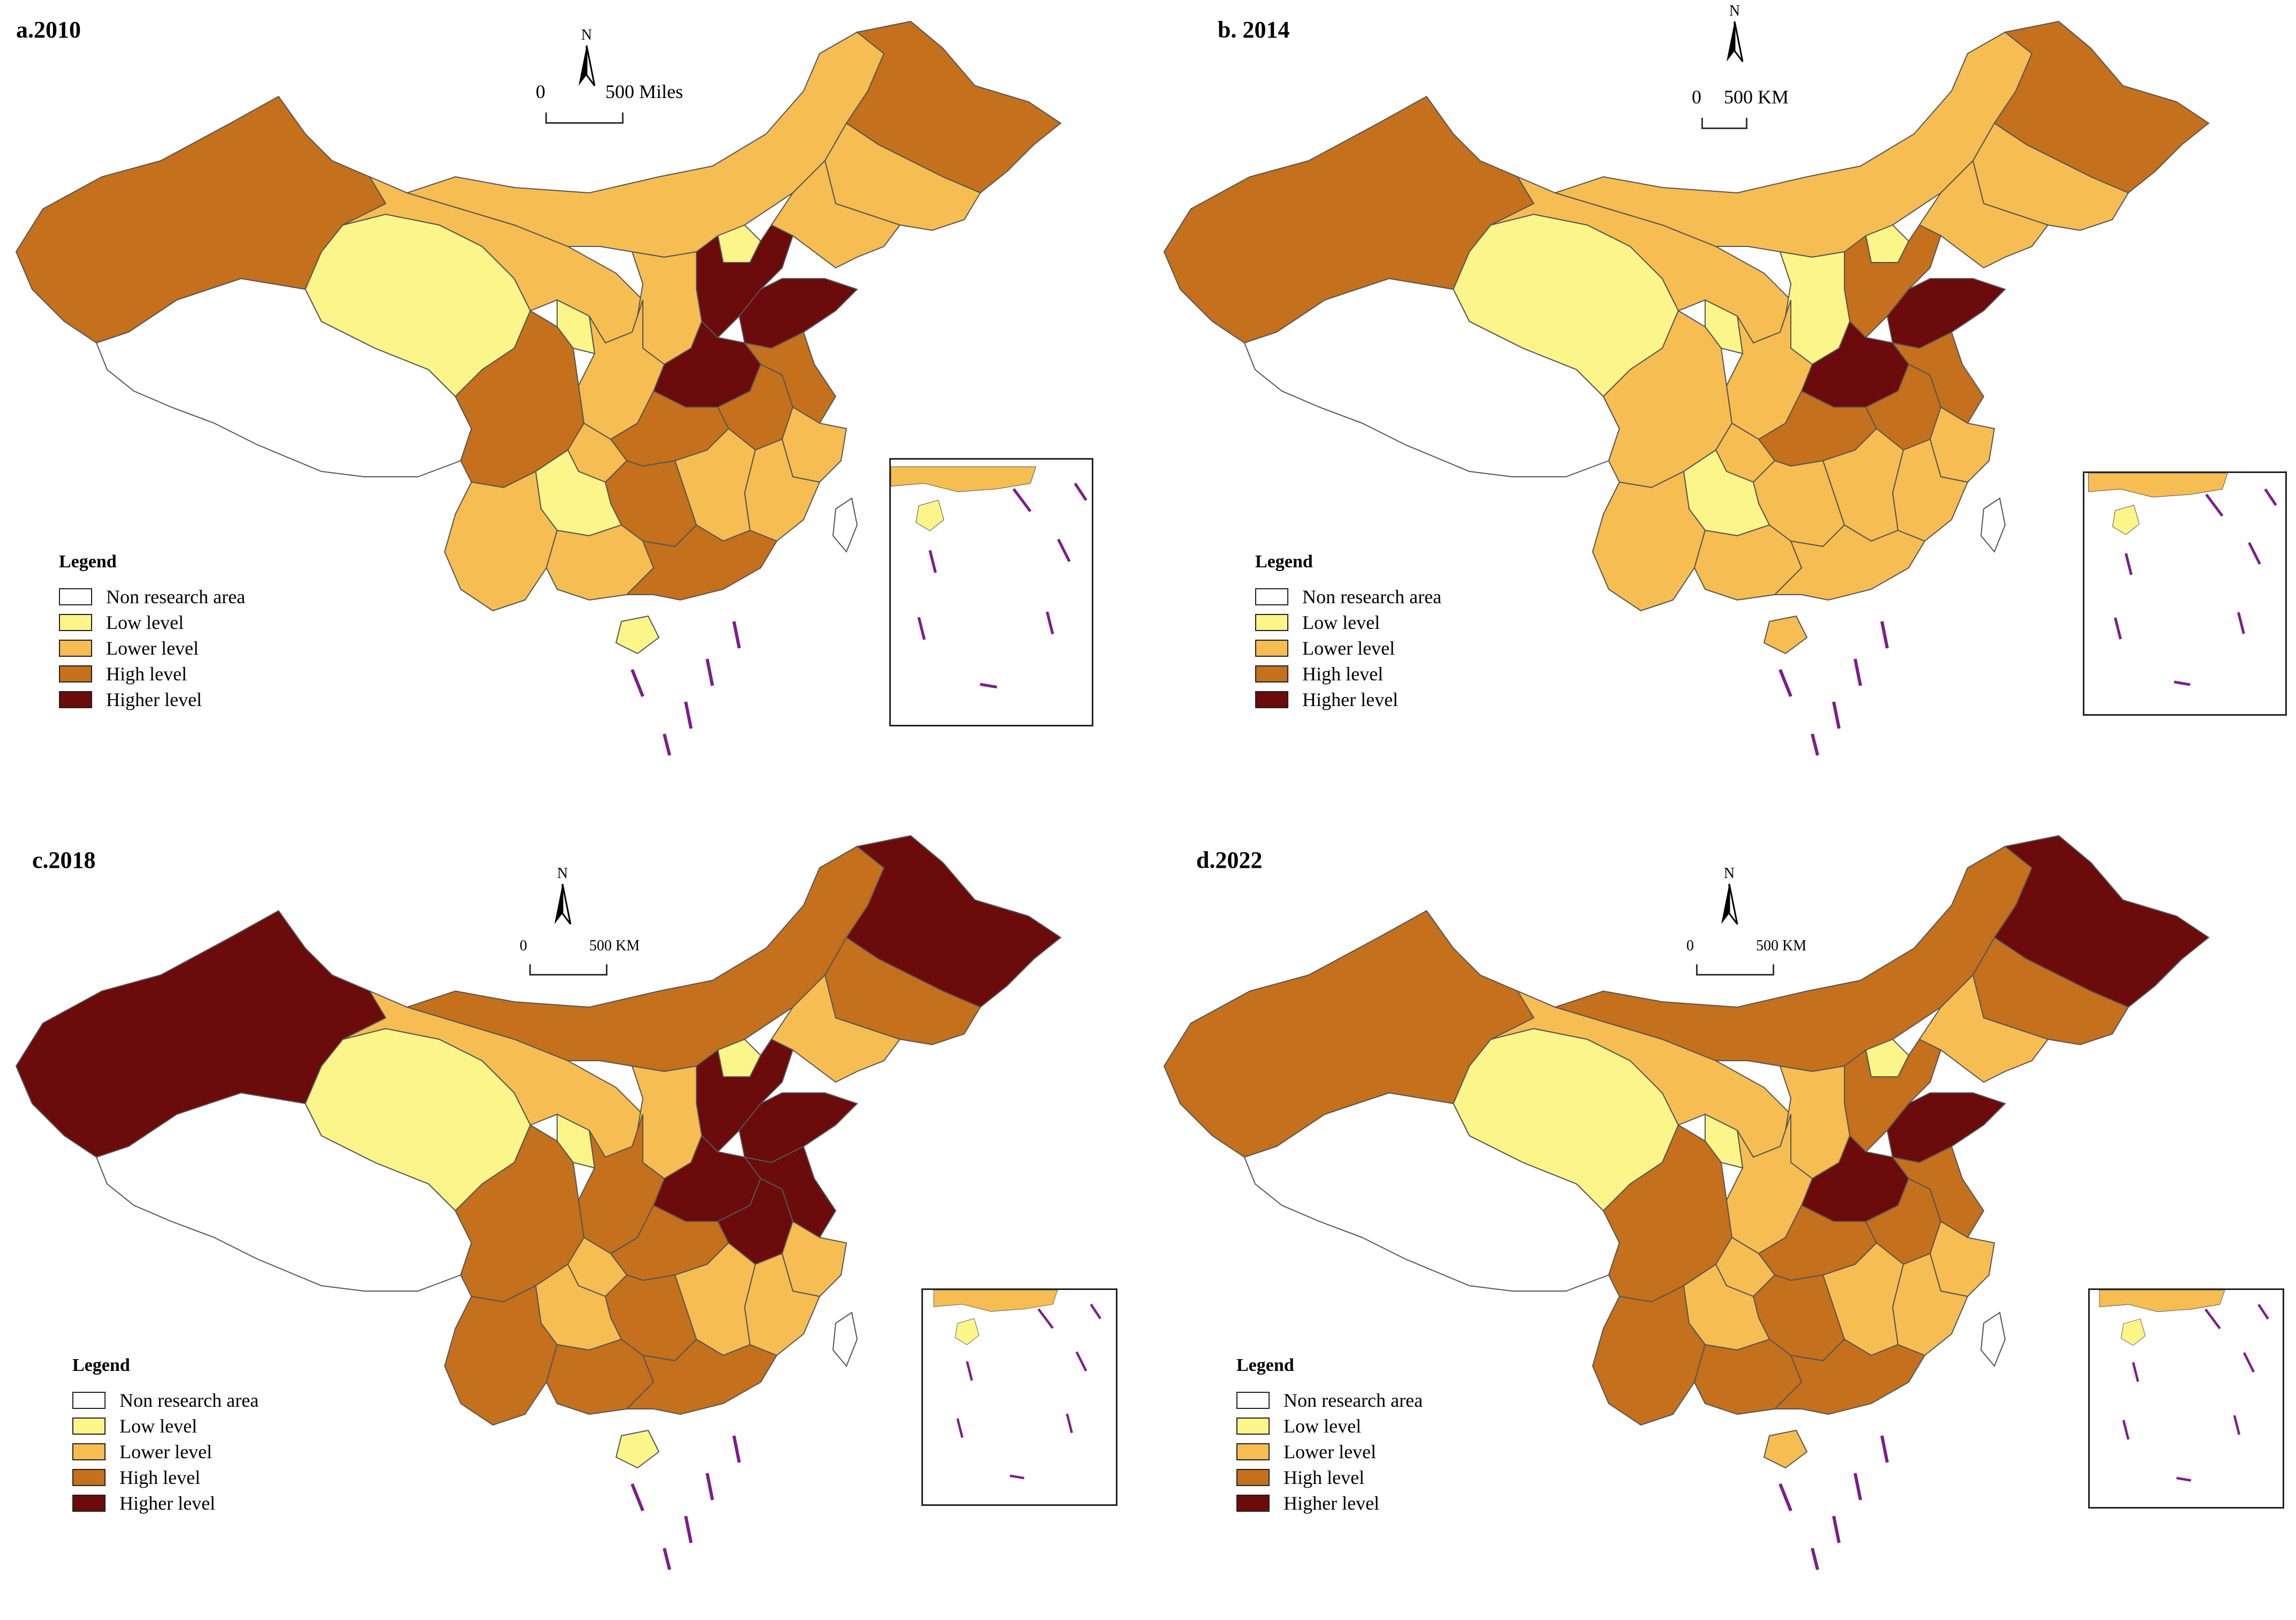 The width and height of the screenshot is (2296, 1620). I want to click on legend-label: Higher level, so click(154, 699).